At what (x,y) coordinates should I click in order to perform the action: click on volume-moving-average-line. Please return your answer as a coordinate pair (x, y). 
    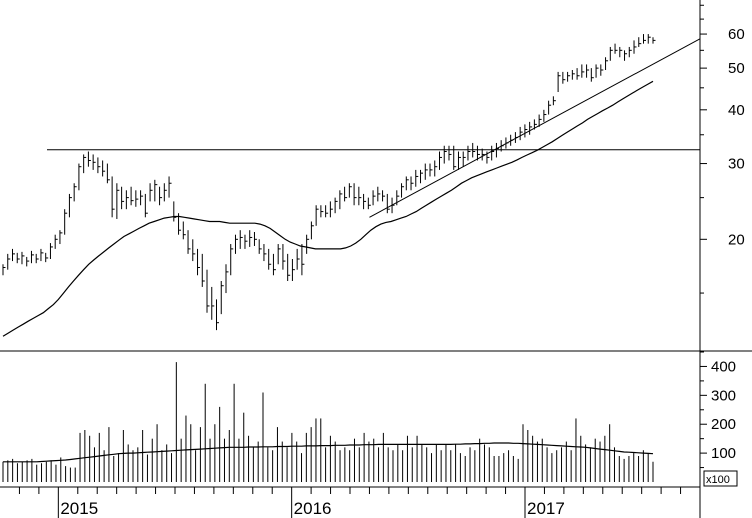
    Looking at the image, I should click on (328, 452).